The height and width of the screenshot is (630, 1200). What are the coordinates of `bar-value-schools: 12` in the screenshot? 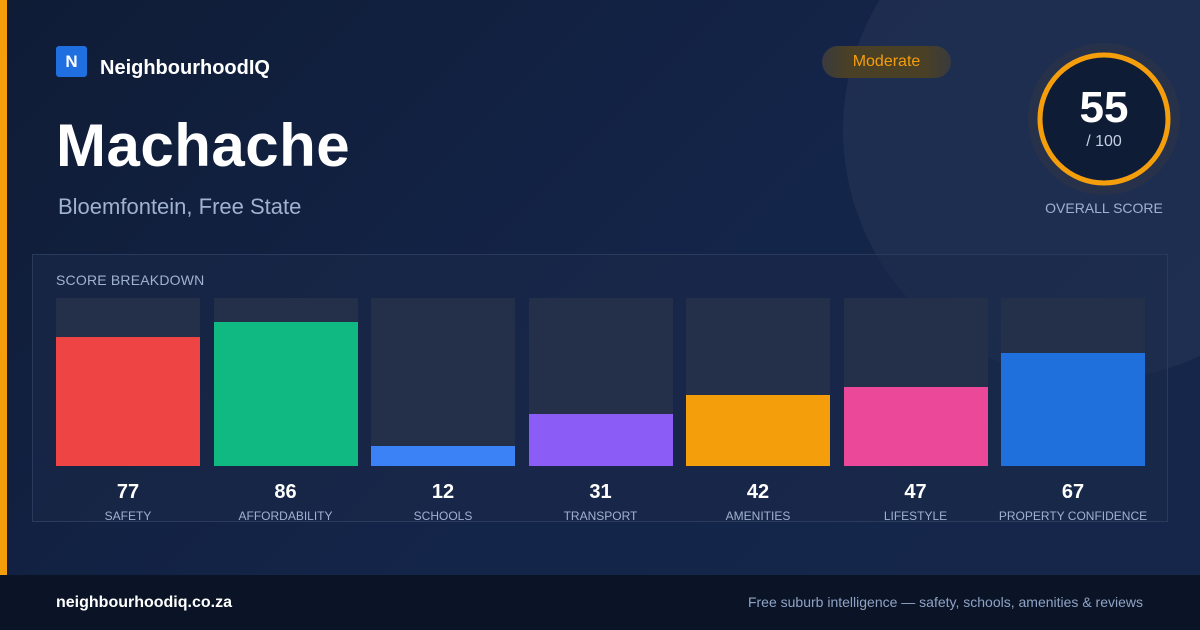 It's located at (443, 492).